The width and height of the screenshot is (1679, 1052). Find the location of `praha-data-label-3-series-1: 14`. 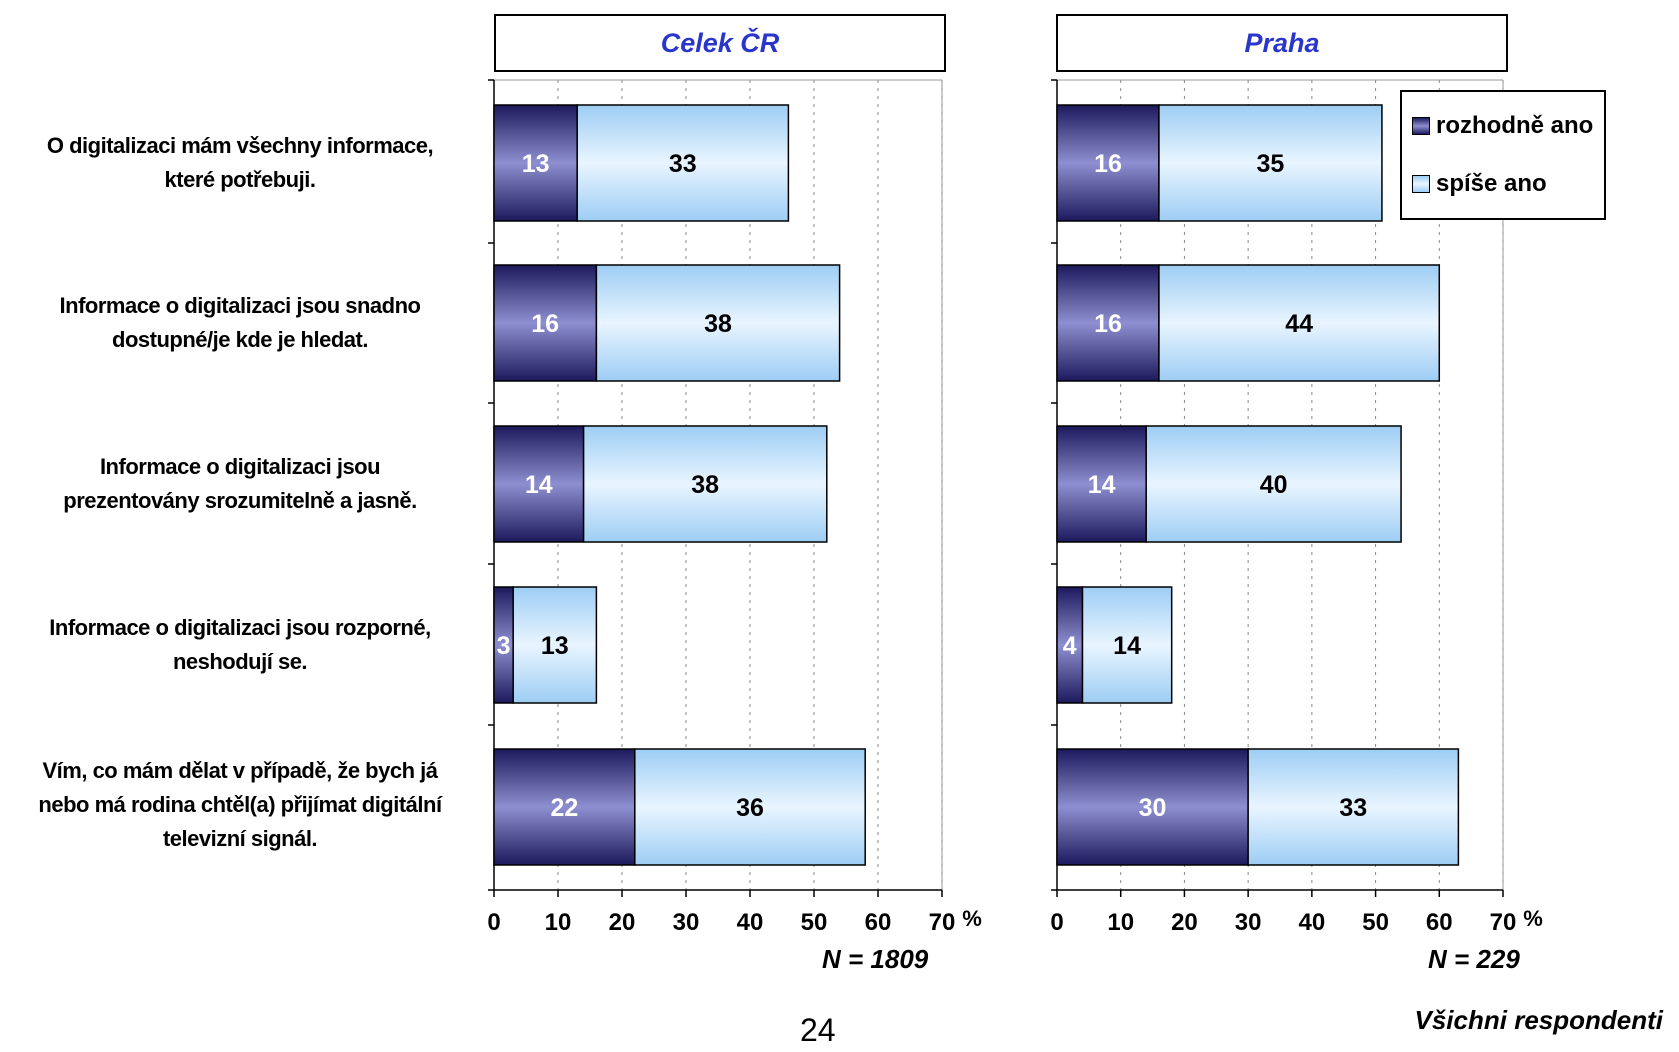

praha-data-label-3-series-1: 14 is located at coordinates (1102, 485).